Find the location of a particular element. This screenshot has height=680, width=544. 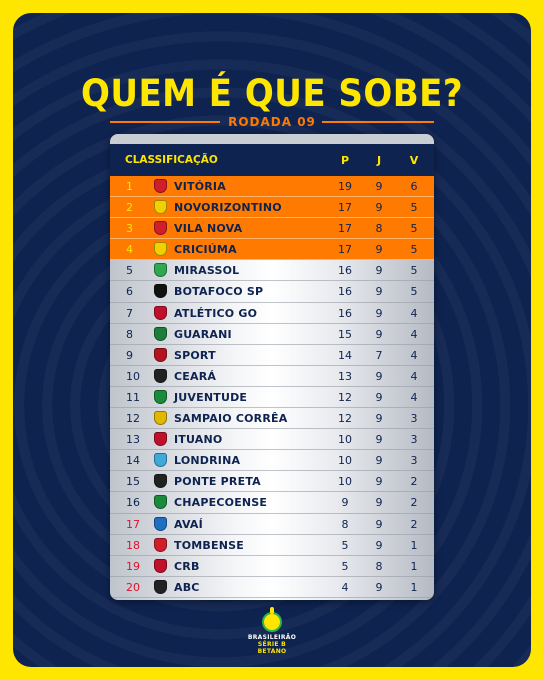

brasileirao-logo: BRASILEIRÃO SÉRIE B BETANO is located at coordinates (272, 637).